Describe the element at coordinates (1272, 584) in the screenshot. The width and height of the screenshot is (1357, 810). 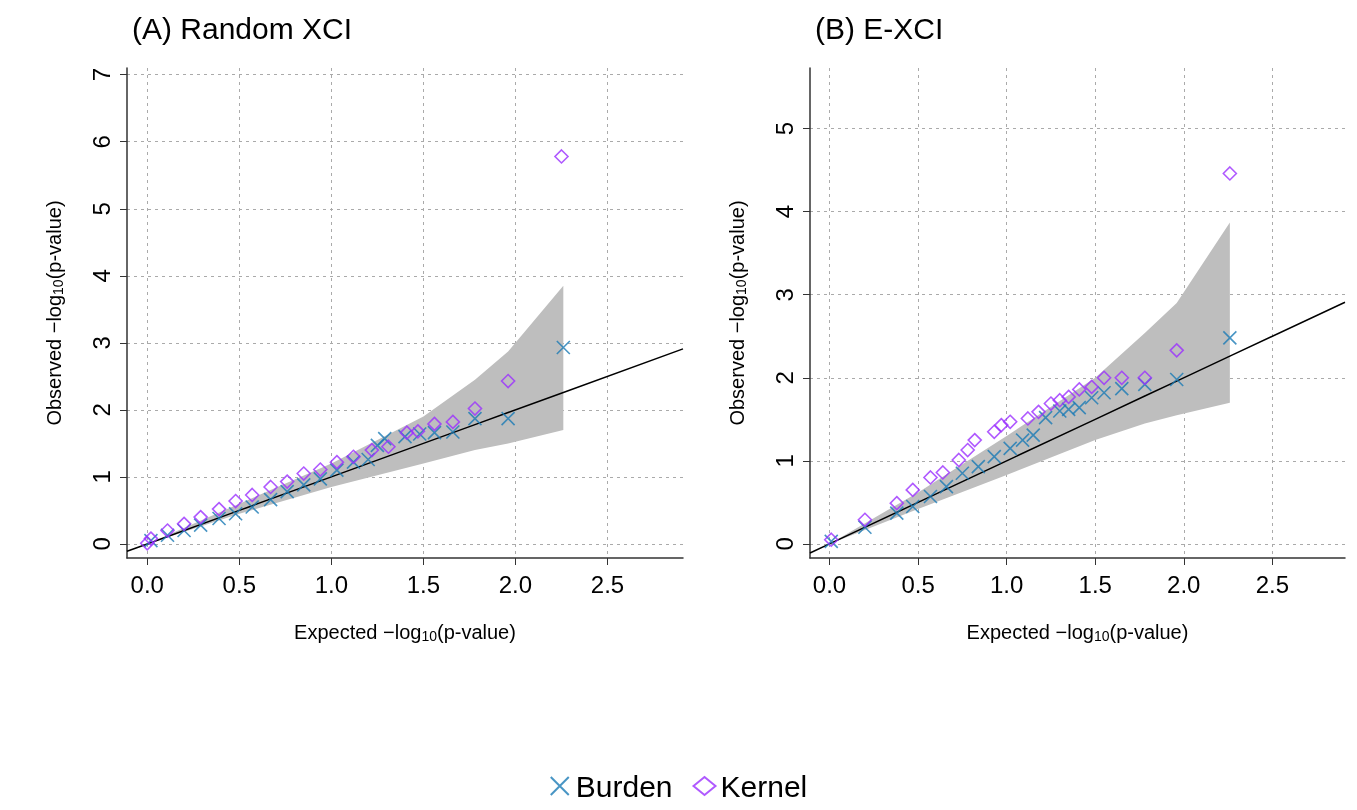
I see `x-tick-label: 2.5` at that location.